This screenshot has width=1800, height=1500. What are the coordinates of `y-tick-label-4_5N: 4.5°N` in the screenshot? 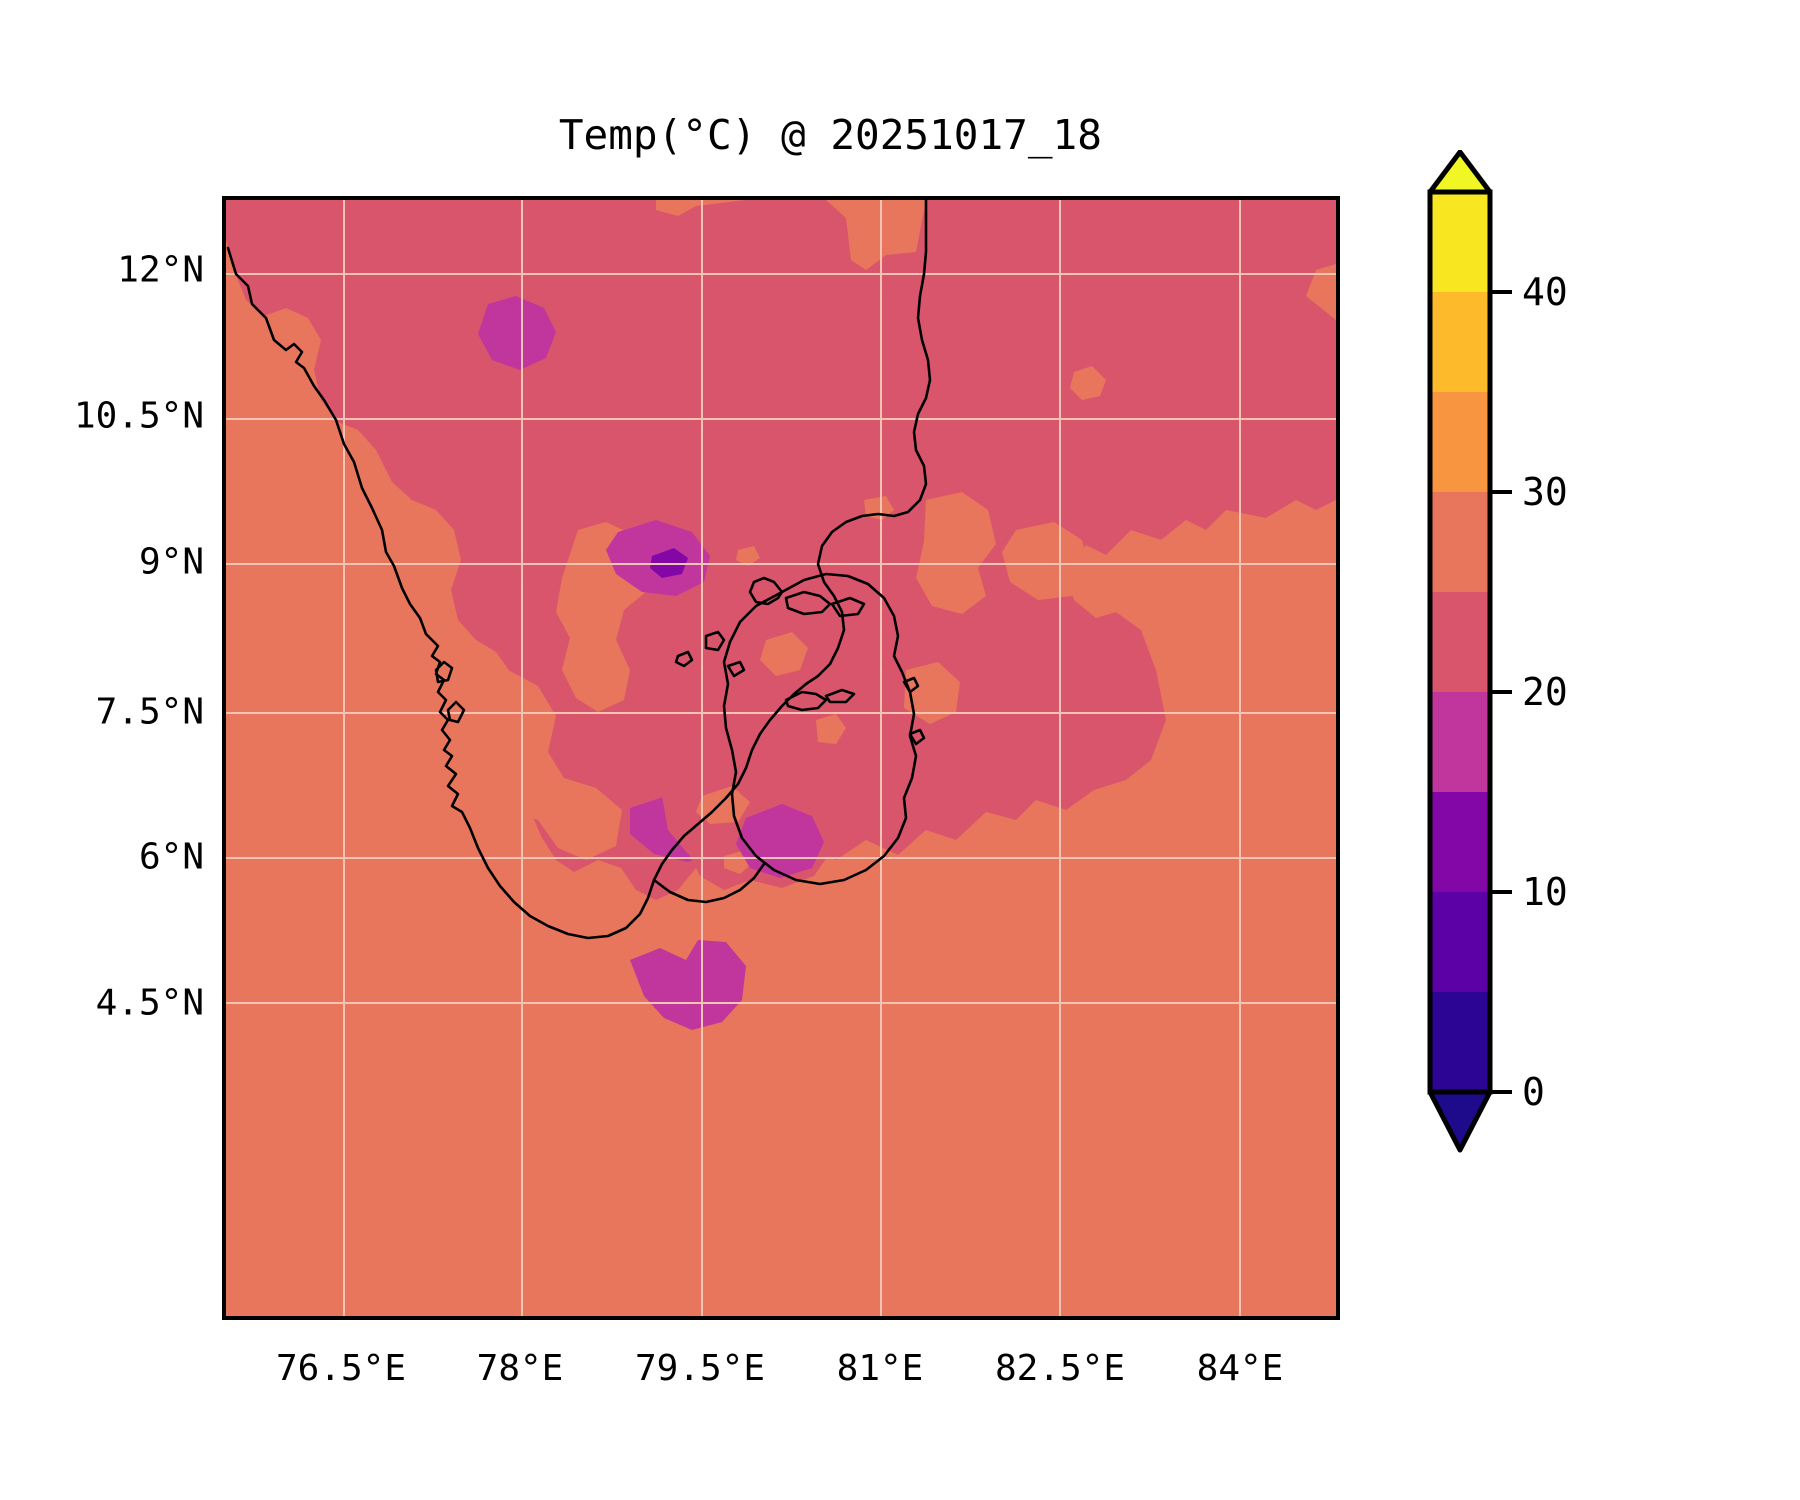 It's located at (149, 1003).